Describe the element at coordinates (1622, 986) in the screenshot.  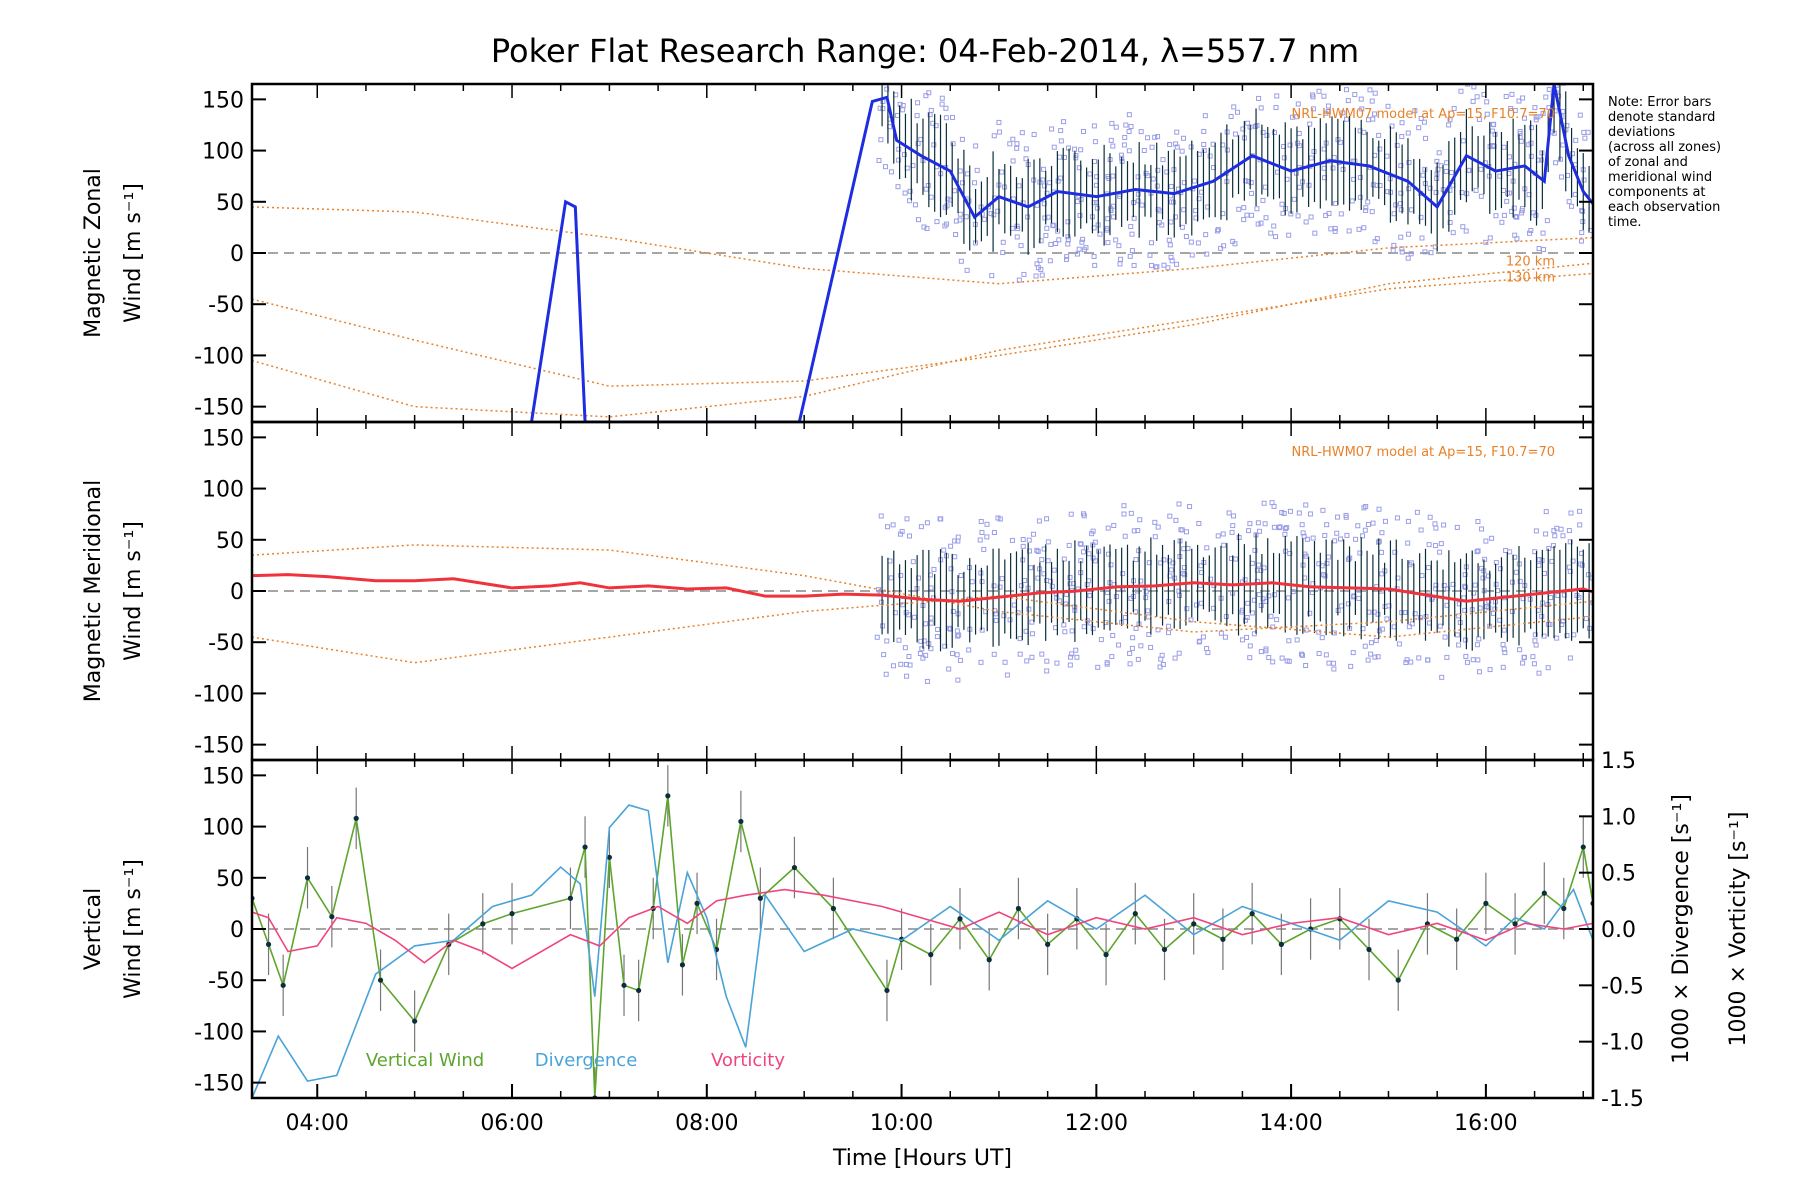
I see `y2-tick-label: -0.5` at that location.